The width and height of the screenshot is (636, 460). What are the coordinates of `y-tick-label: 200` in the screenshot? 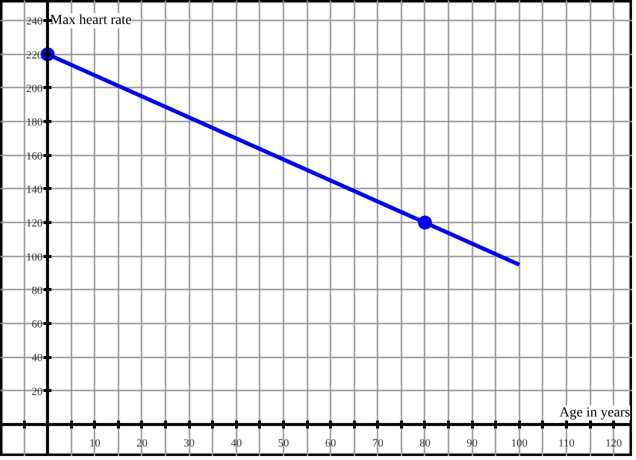 It's located at (35, 89).